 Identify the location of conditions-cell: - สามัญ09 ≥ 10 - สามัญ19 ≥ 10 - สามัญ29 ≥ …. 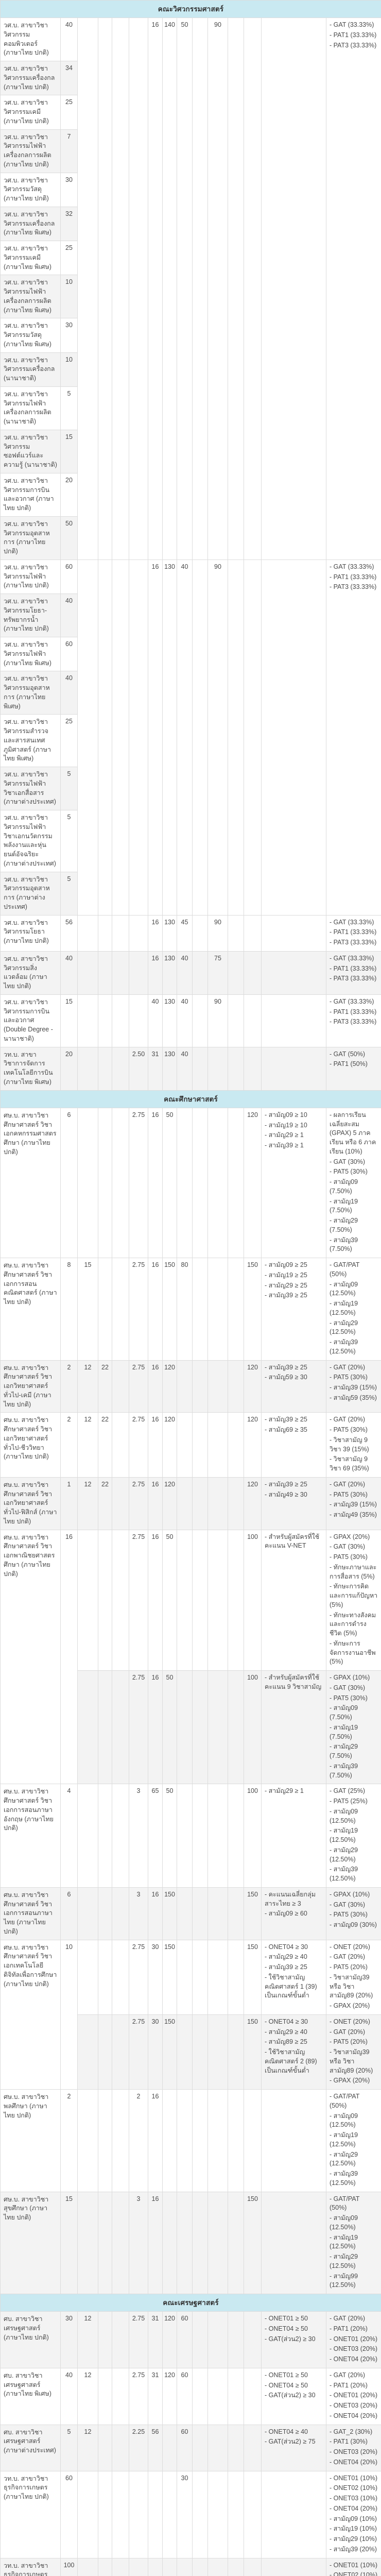
(293, 1183).